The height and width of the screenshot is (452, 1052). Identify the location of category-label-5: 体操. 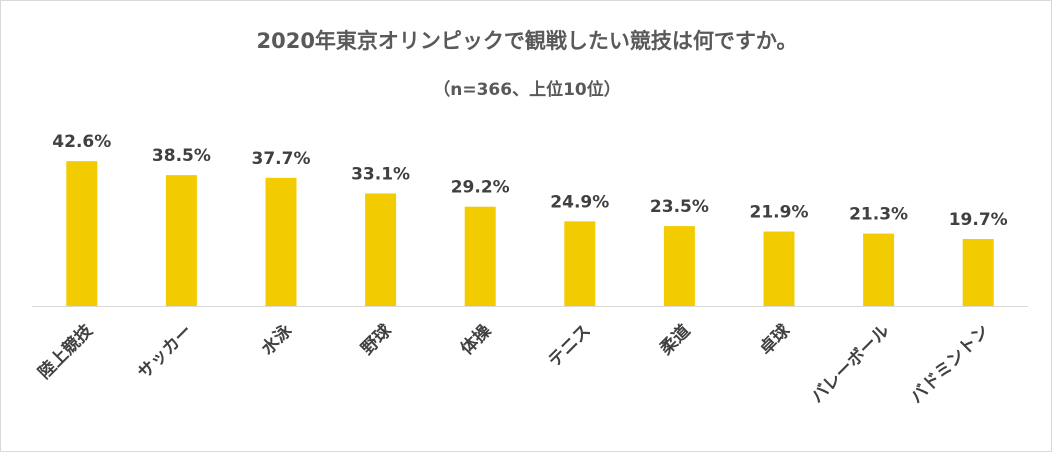
(475, 339).